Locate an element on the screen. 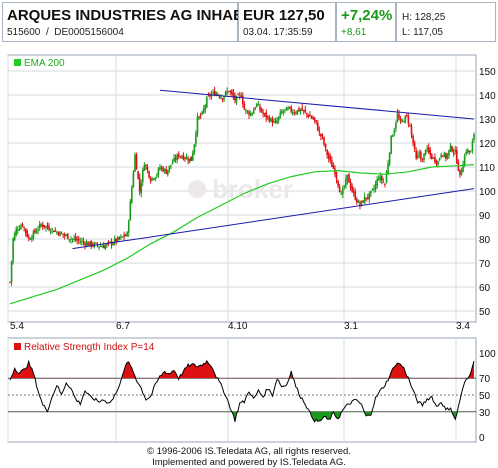  rsi-title: Relative Strength Index P=14 is located at coordinates (89, 347).